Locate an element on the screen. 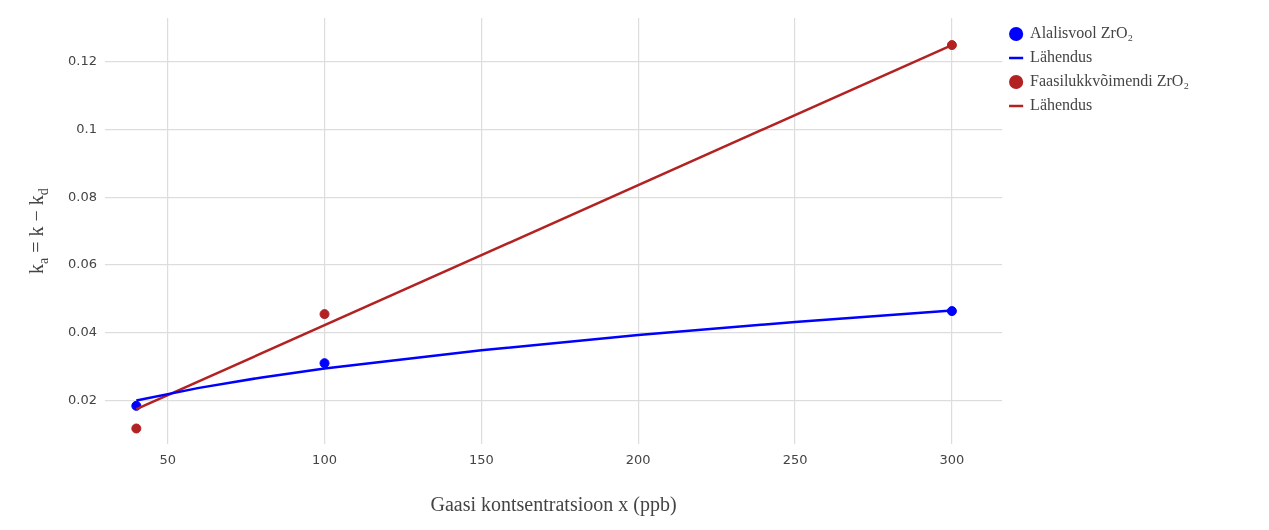 The width and height of the screenshot is (1269, 530). y-tick-label: 0.04 is located at coordinates (82, 332).